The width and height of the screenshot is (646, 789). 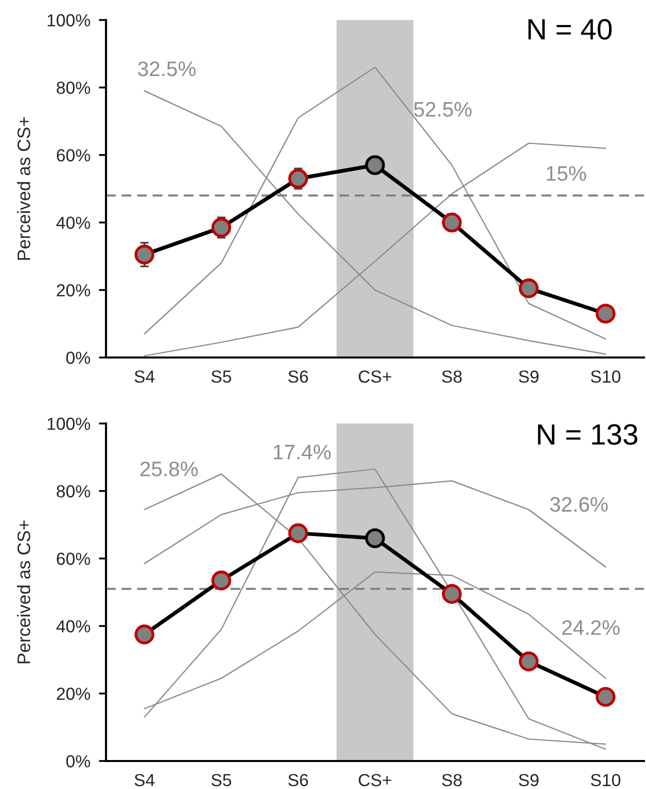 What do you see at coordinates (566, 173) in the screenshot?
I see `annotation: 15%` at bounding box center [566, 173].